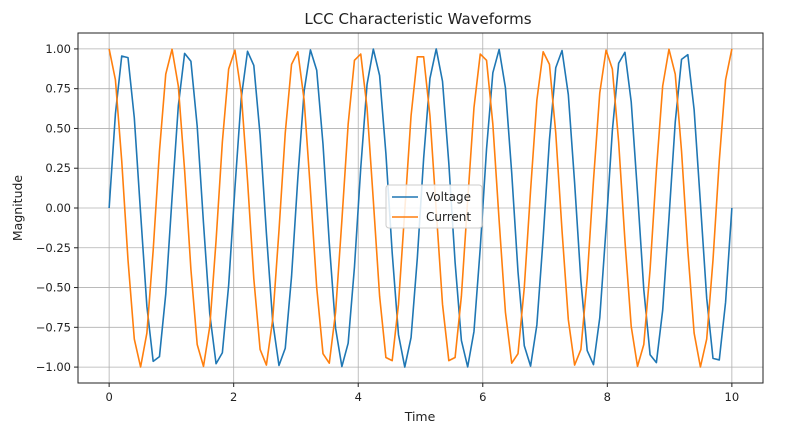 The image size is (800, 428). I want to click on chart-title: LCC Characteristic Waveforms, so click(417, 19).